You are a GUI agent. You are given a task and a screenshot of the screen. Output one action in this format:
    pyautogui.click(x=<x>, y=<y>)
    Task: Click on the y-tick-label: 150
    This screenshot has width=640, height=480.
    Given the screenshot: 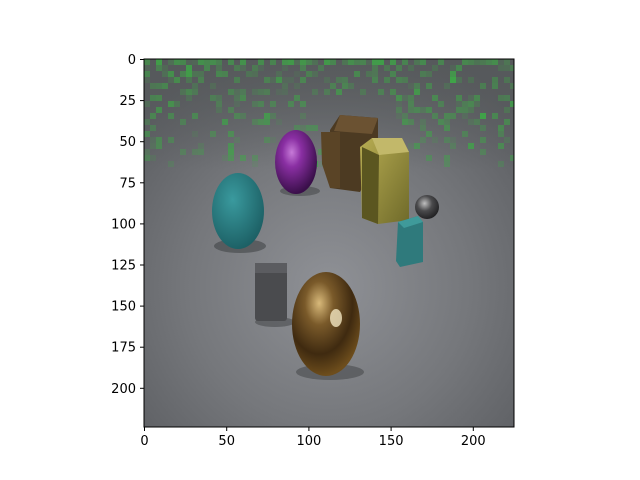 What is the action you would take?
    pyautogui.click(x=123, y=307)
    